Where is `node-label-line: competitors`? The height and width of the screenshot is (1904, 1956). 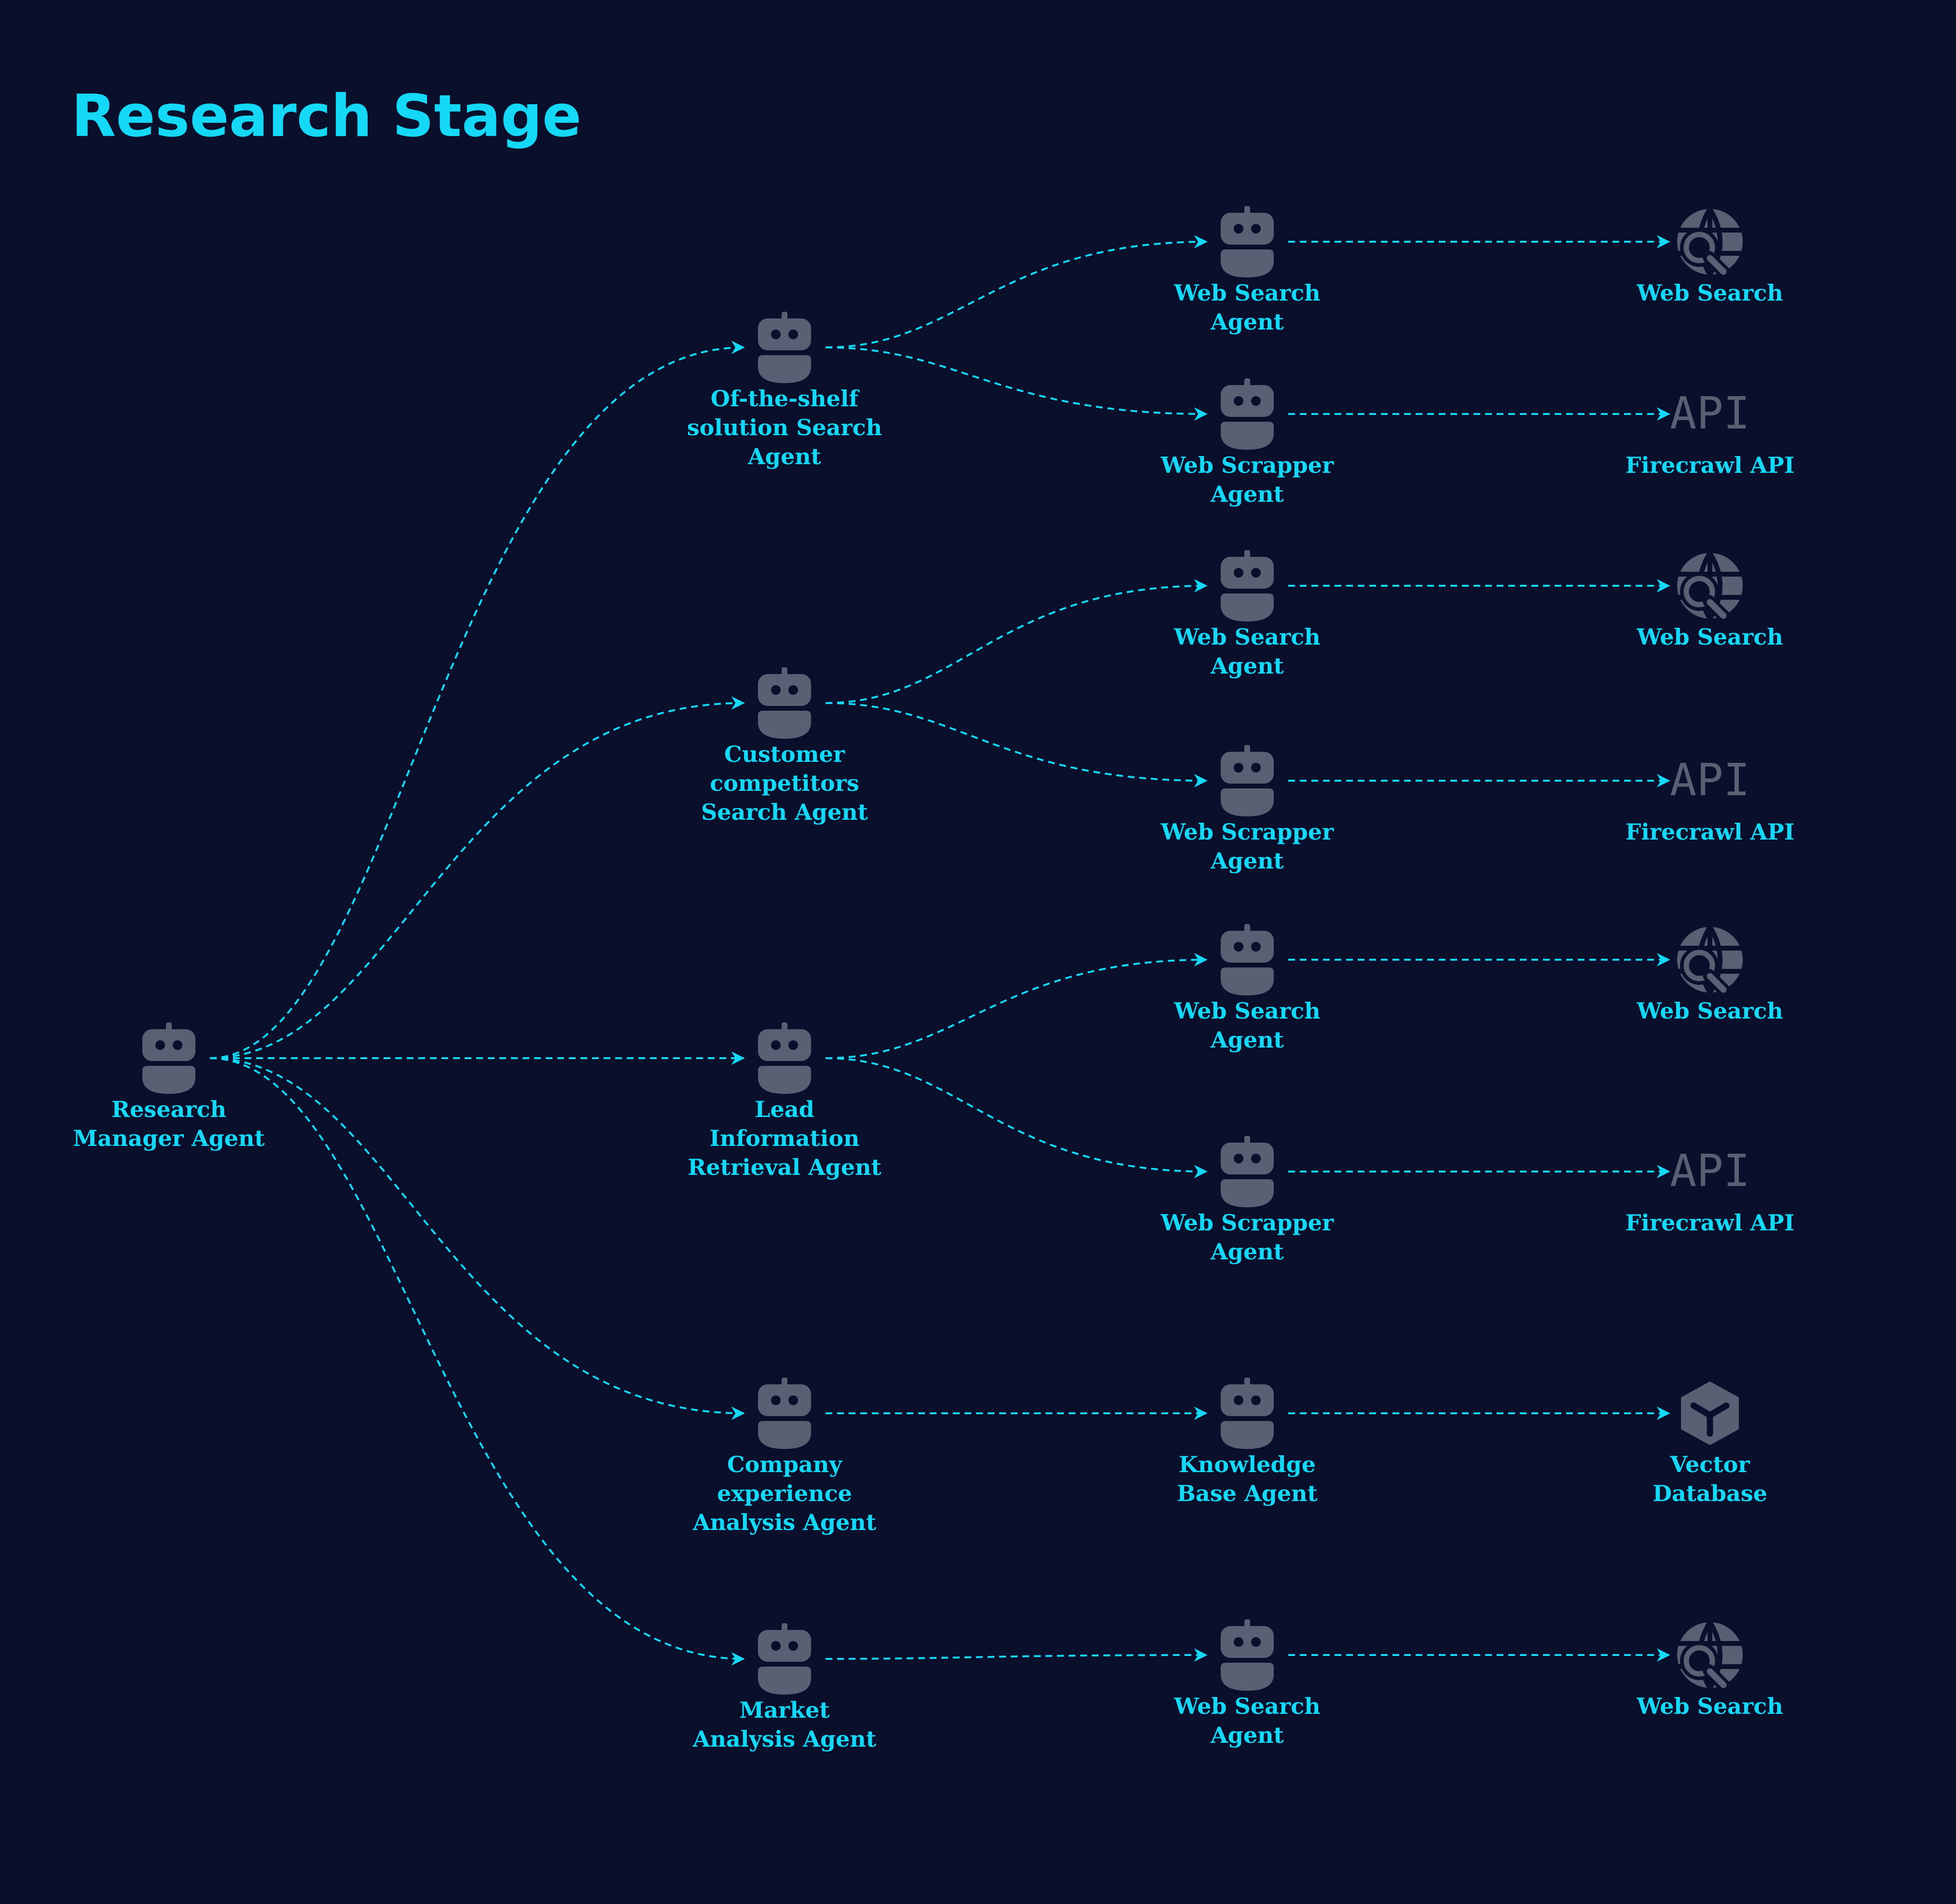
node-label-line: competitors is located at coordinates (785, 783).